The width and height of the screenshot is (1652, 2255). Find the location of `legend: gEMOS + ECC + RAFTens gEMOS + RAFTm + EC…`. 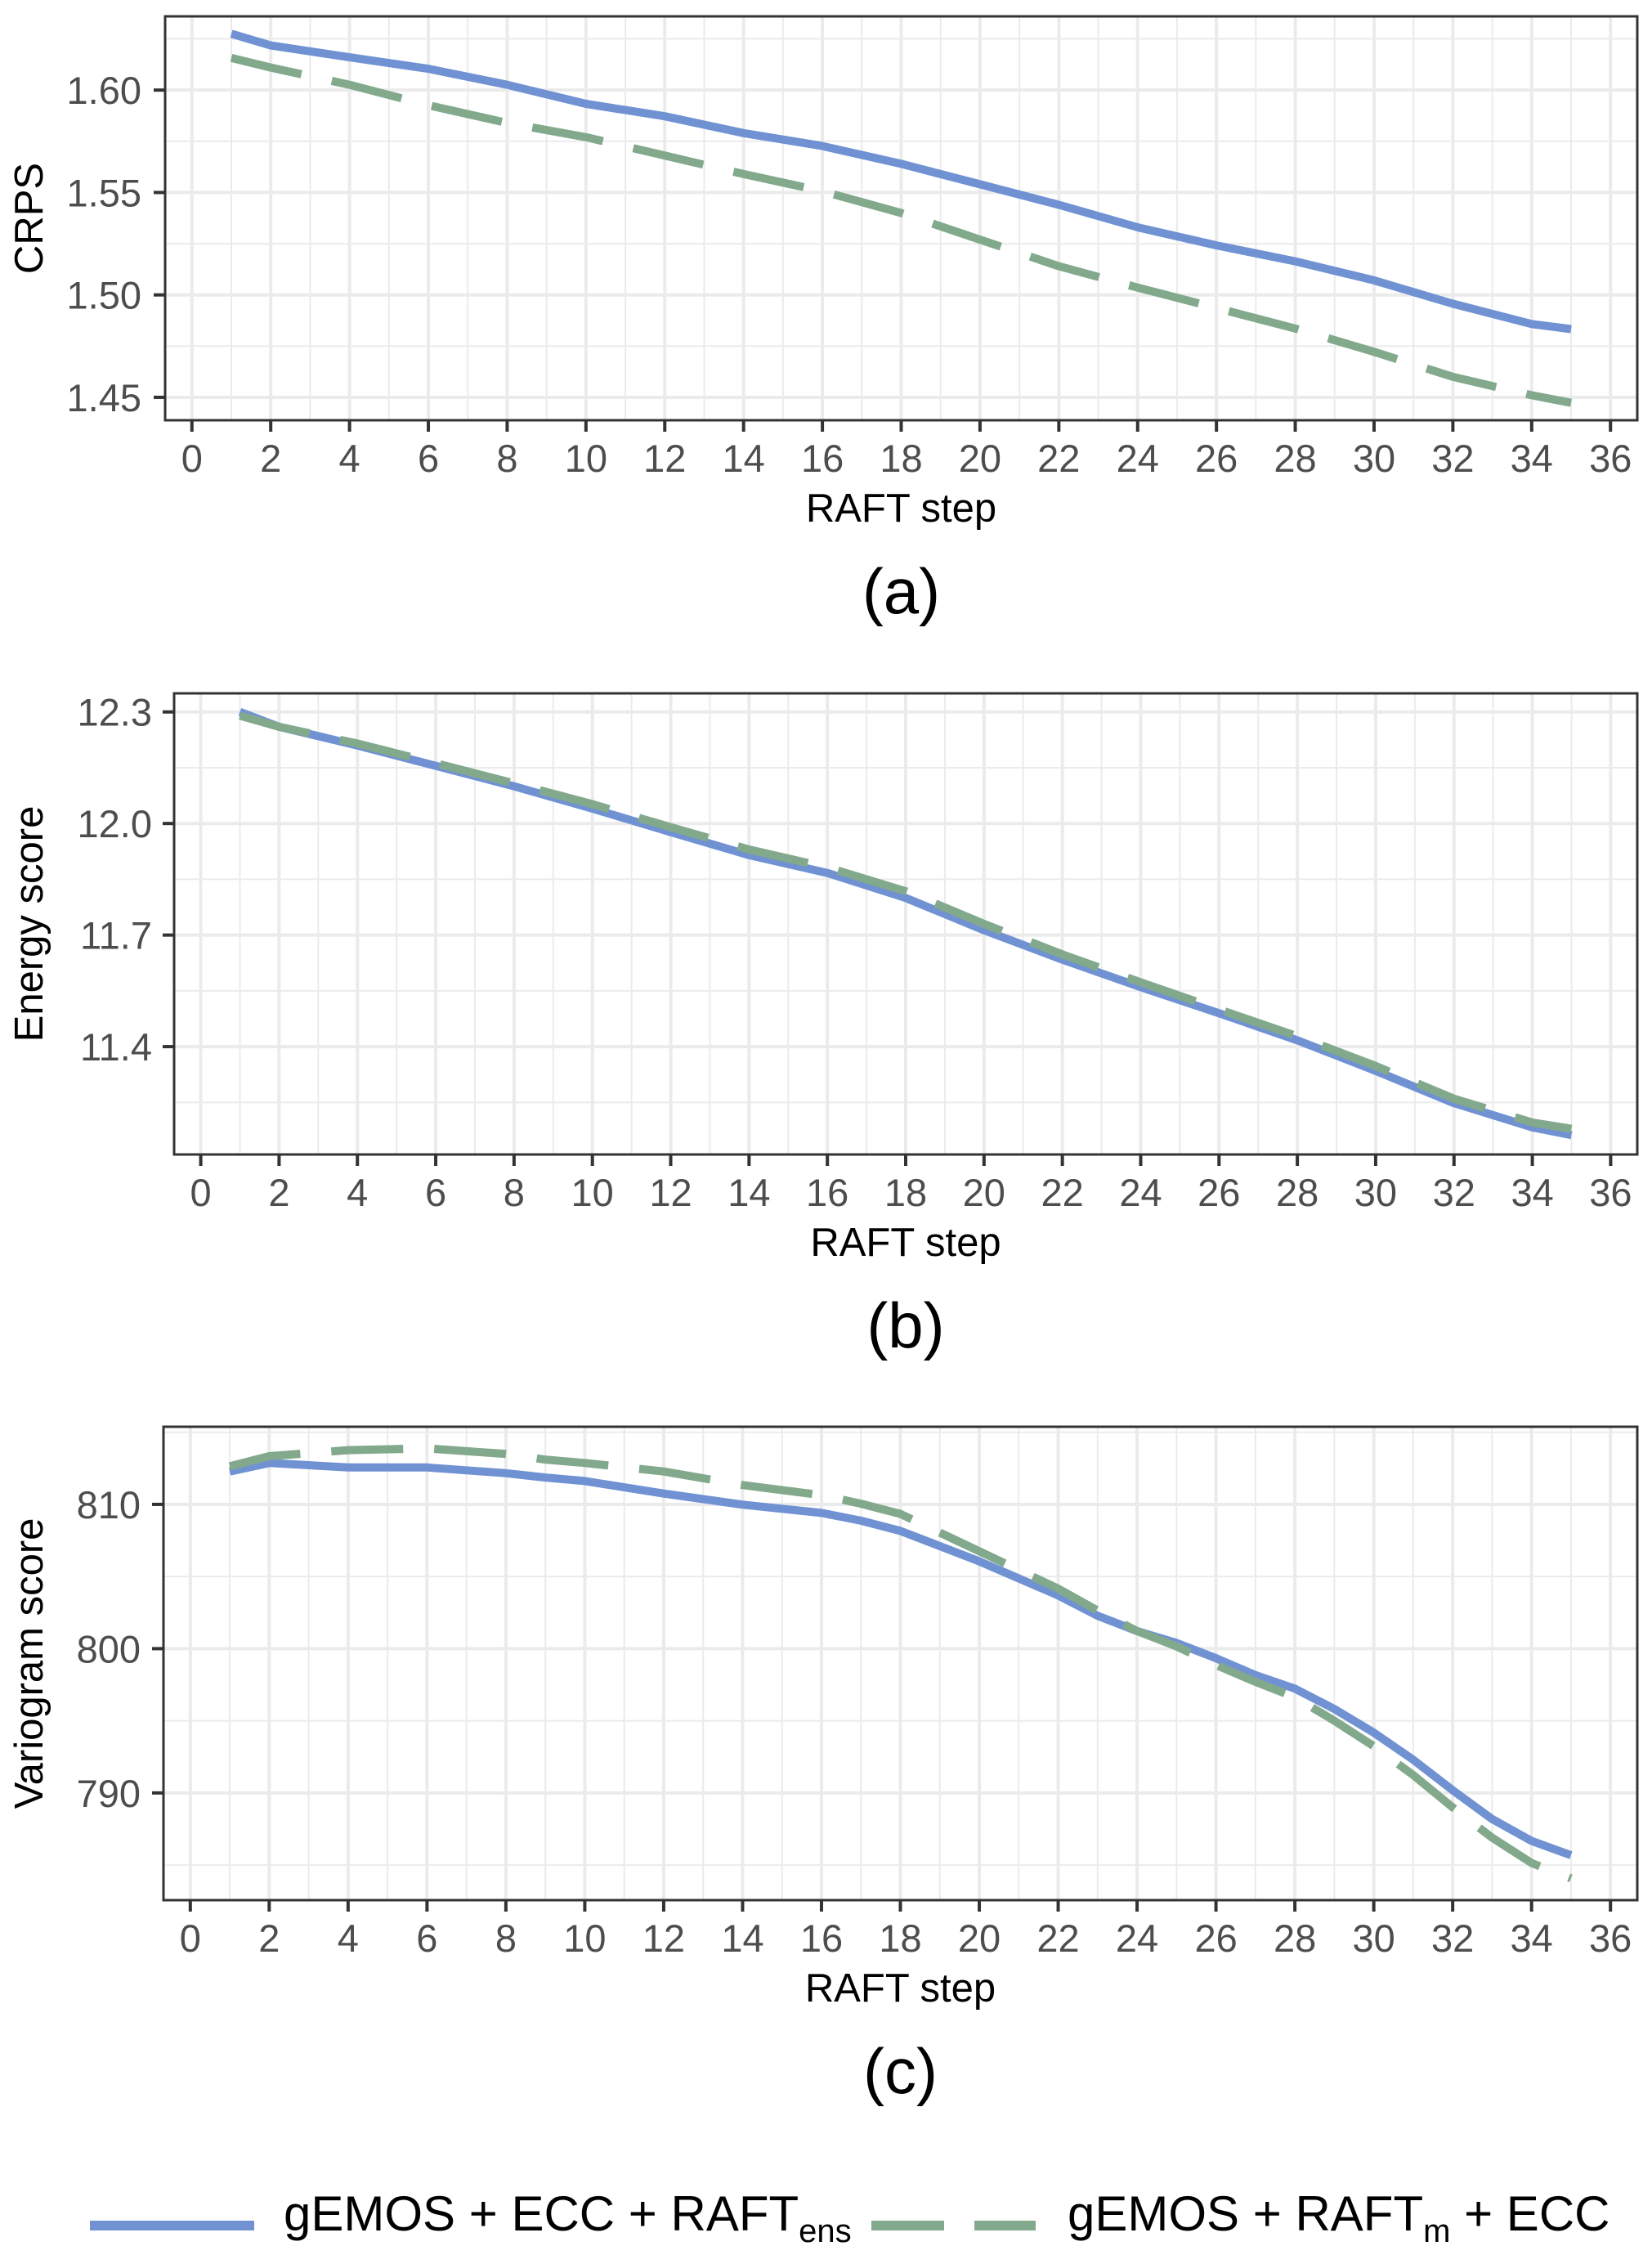

legend: gEMOS + ECC + RAFTens gEMOS + RAFTm + EC… is located at coordinates (849, 2218).